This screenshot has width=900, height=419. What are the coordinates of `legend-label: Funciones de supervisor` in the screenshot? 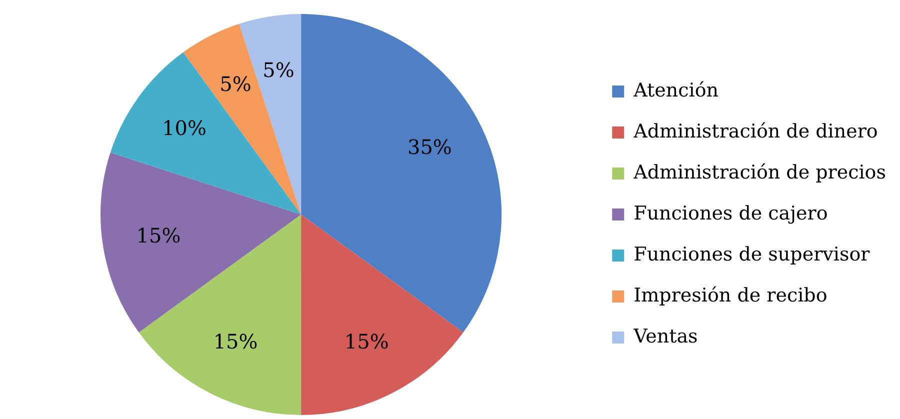 It's located at (752, 254).